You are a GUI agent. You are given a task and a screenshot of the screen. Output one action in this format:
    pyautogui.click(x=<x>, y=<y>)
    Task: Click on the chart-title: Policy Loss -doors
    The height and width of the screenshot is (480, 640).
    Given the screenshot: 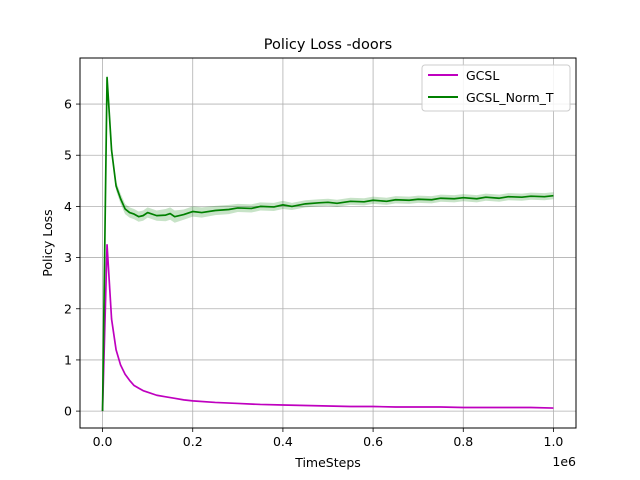 What is the action you would take?
    pyautogui.click(x=328, y=45)
    